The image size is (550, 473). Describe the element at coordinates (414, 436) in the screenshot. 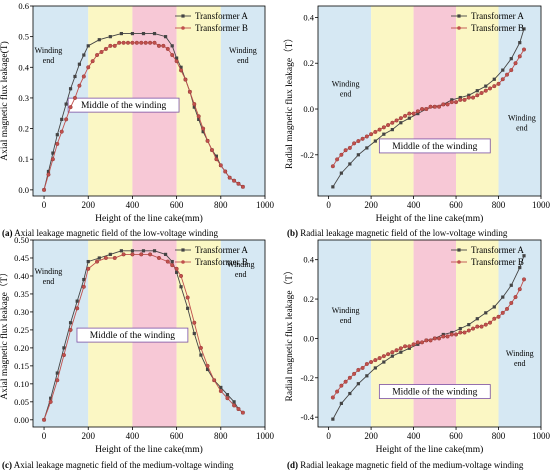

I see `x-tick-label-d-2: 400` at that location.